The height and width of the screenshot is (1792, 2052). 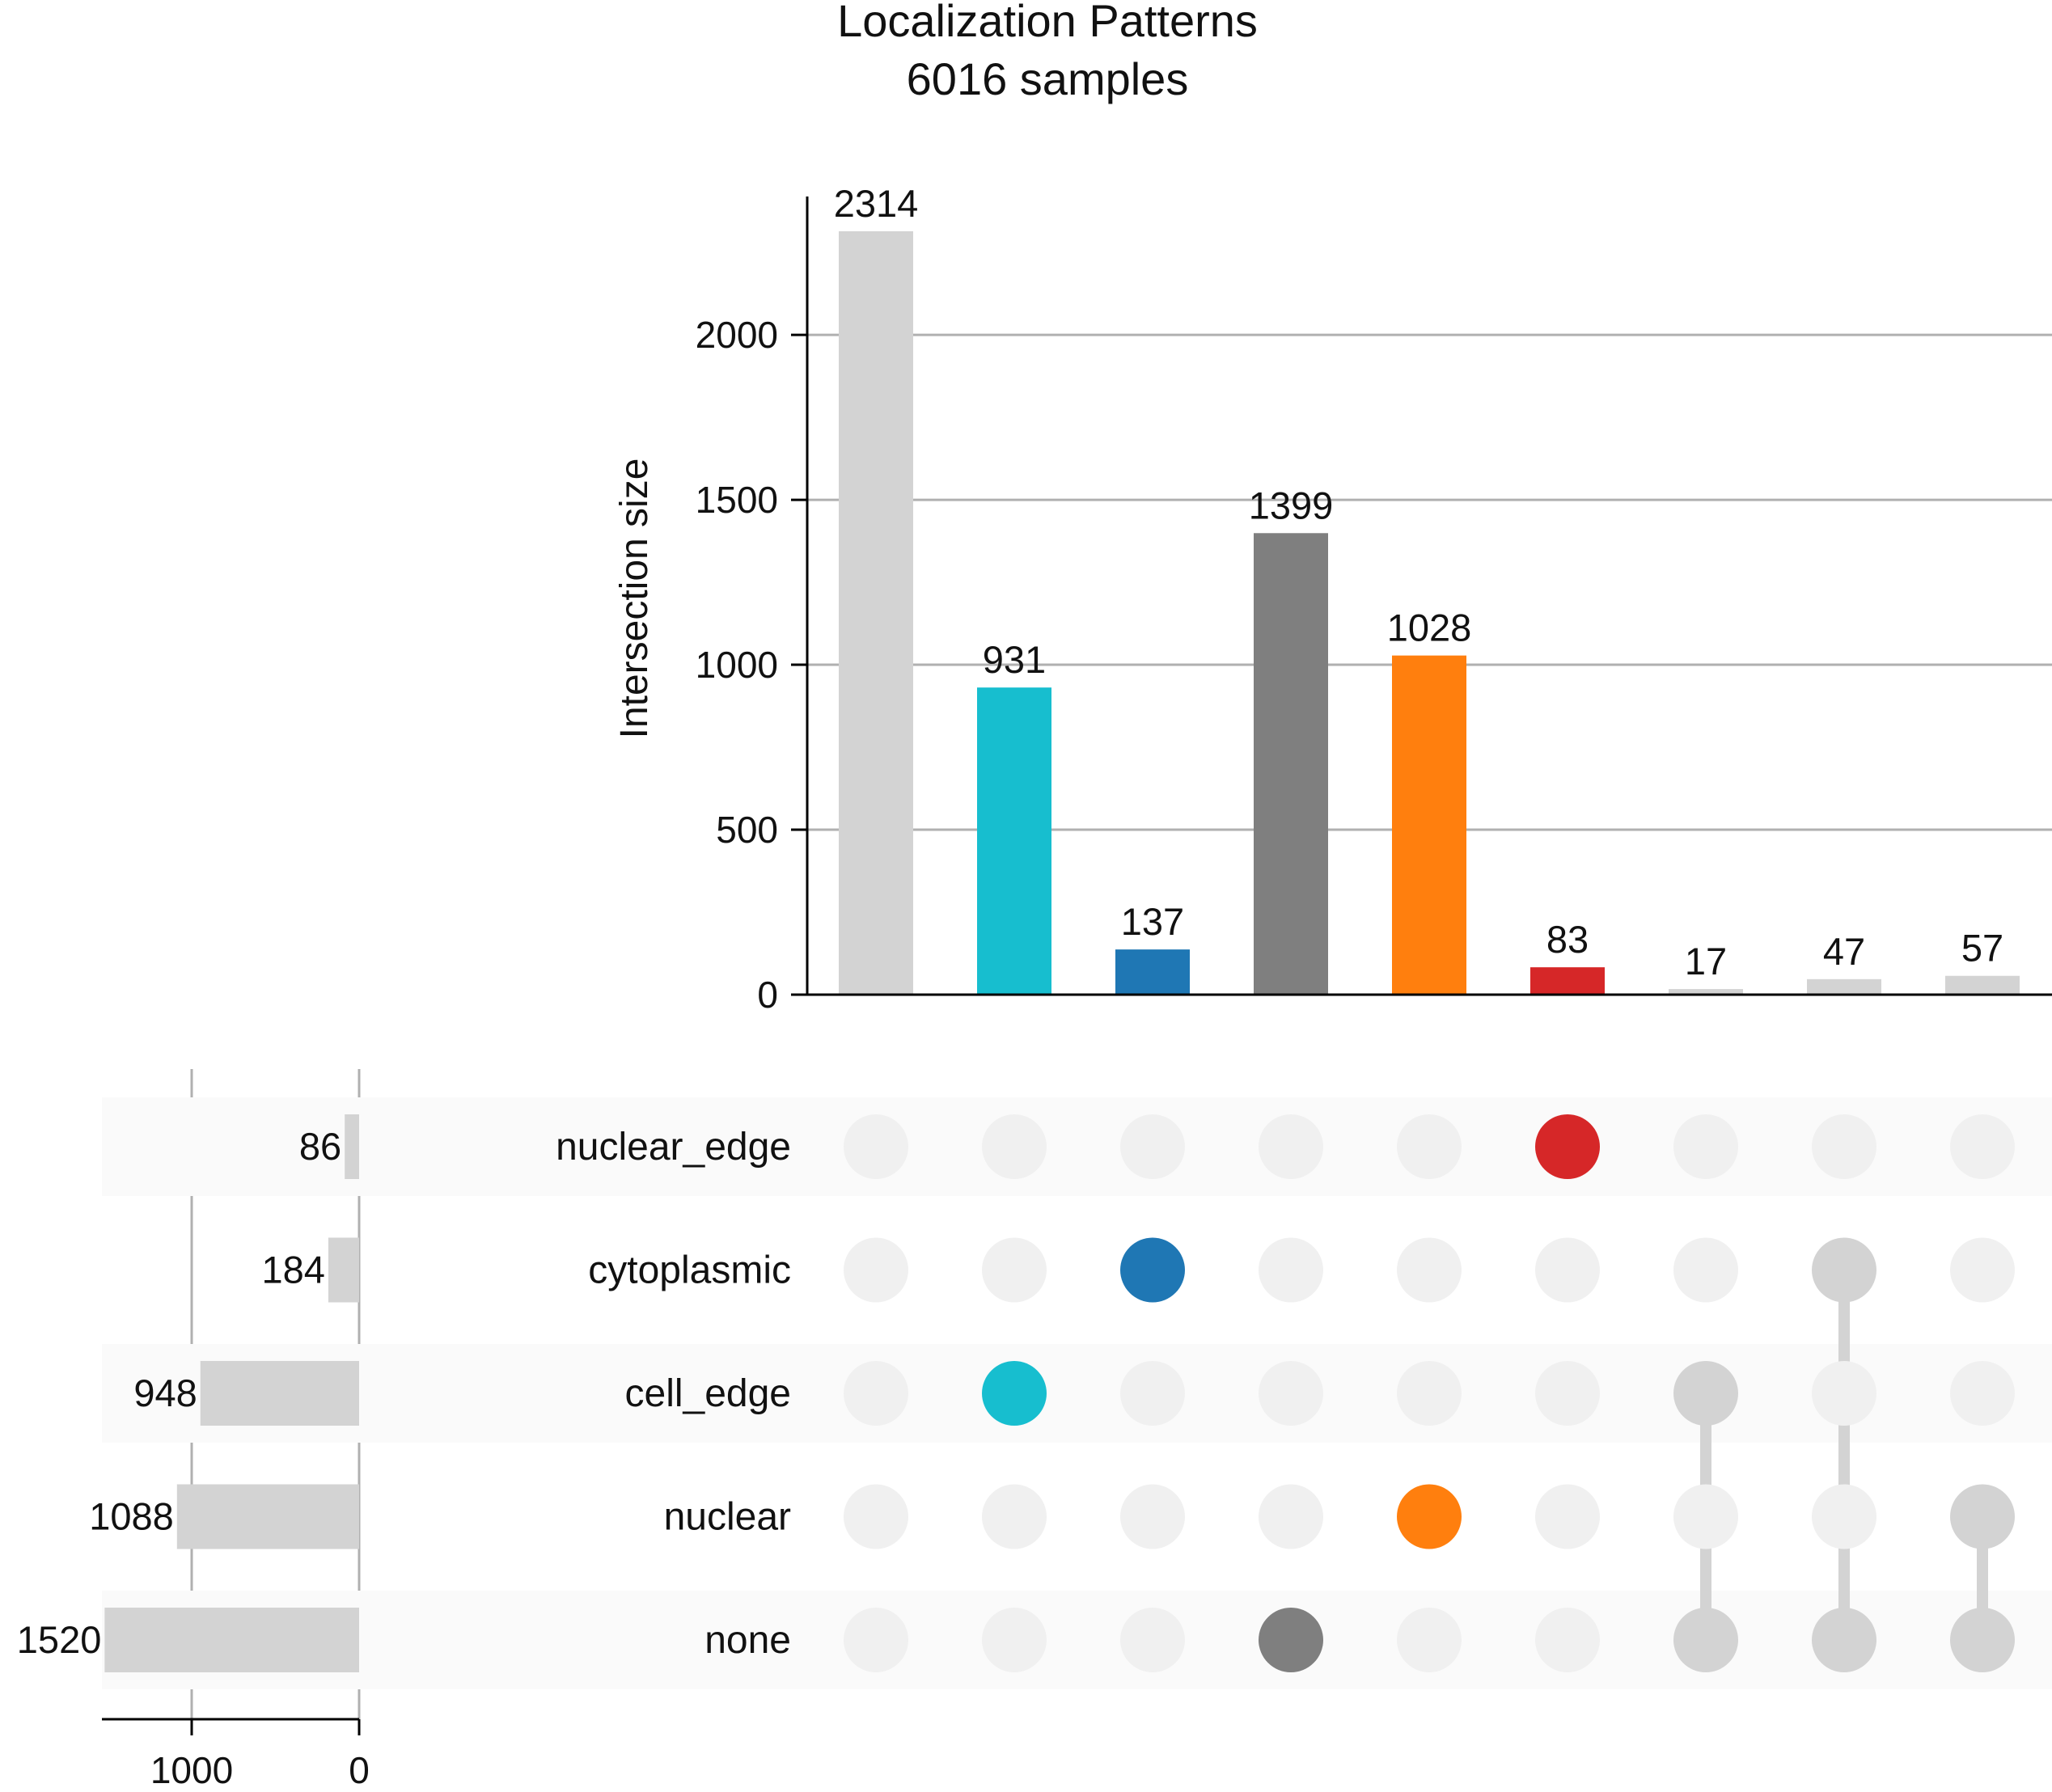 I want to click on set-name-label: nuclear_edge, so click(x=673, y=1147).